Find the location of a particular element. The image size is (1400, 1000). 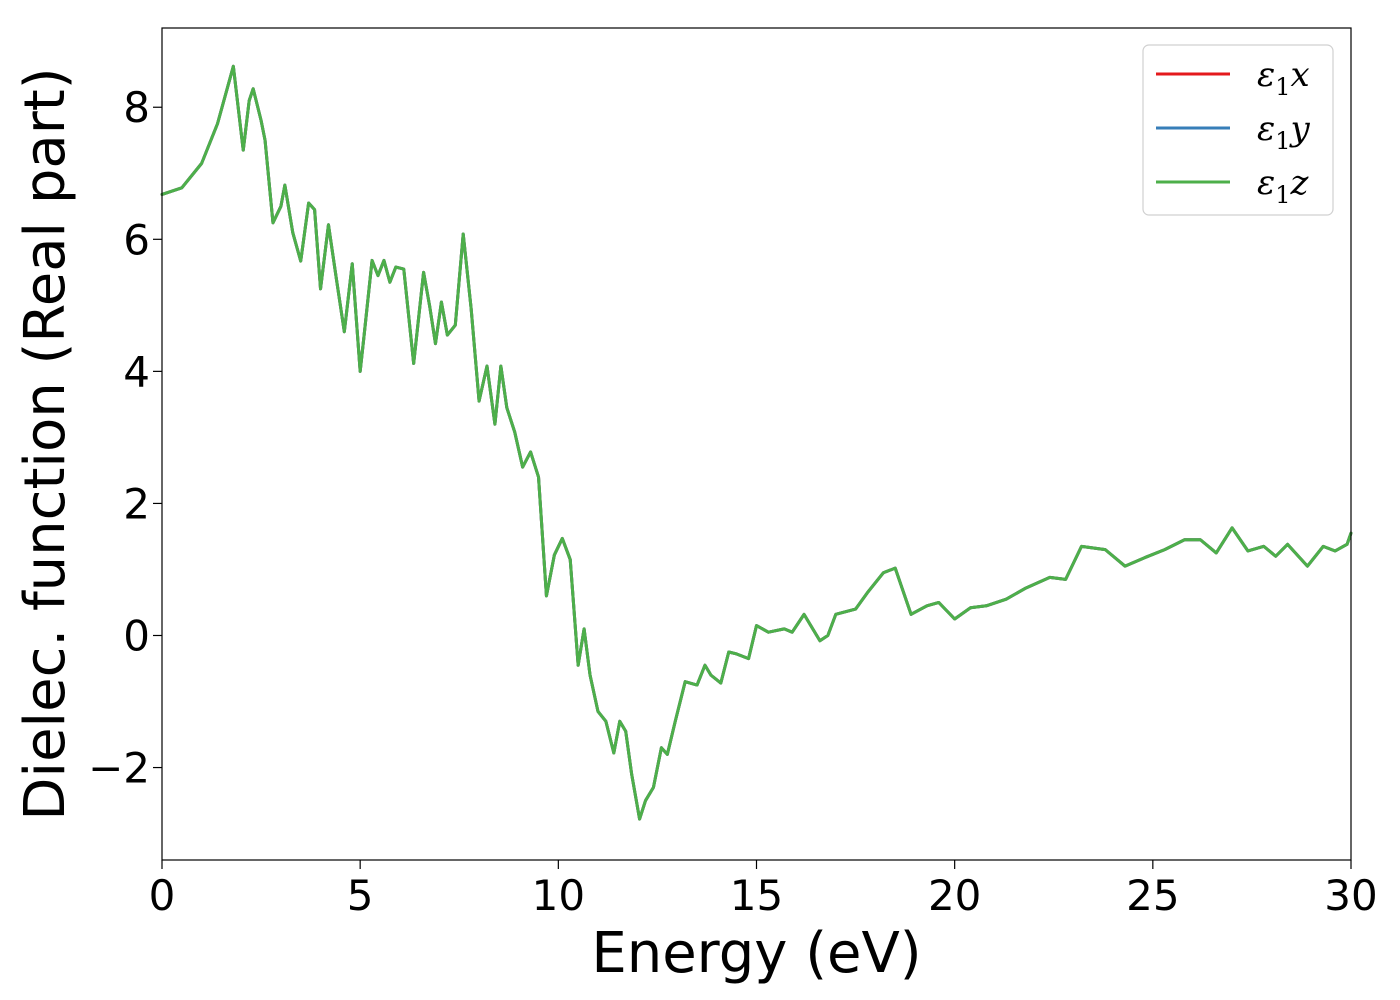

legend-label-x: ε1x is located at coordinates (1283, 78).